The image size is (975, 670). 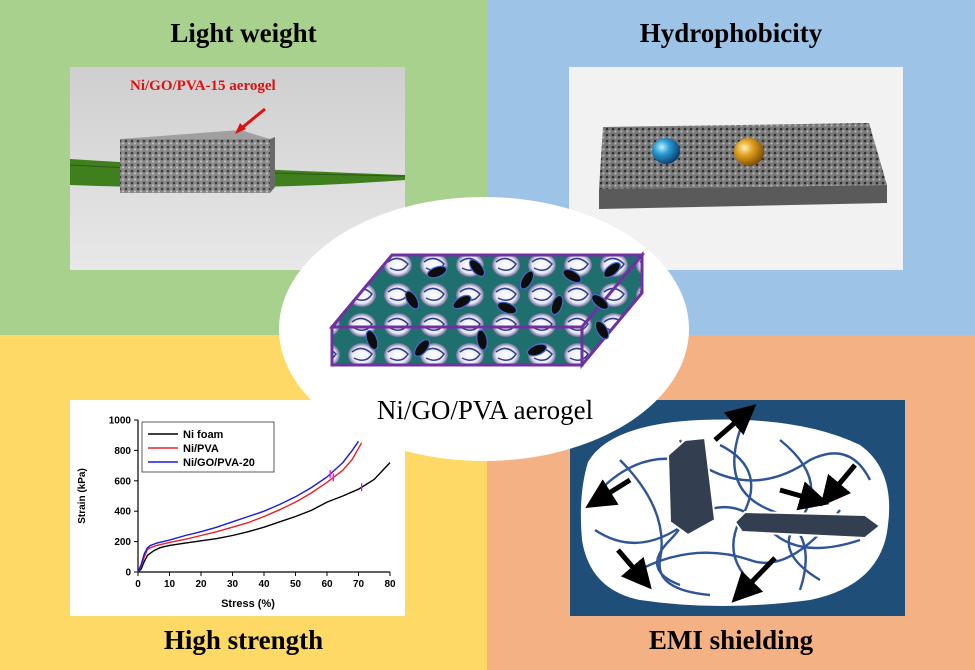 What do you see at coordinates (731, 640) in the screenshot?
I see `emi-shielding-heading: EMI shielding` at bounding box center [731, 640].